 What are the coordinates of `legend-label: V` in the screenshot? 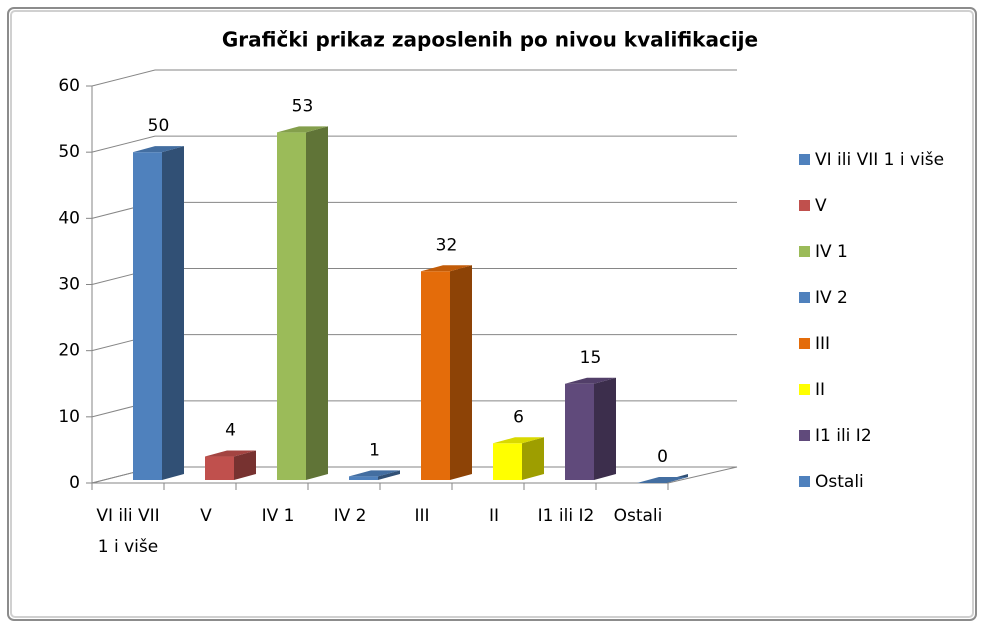 It's located at (821, 206).